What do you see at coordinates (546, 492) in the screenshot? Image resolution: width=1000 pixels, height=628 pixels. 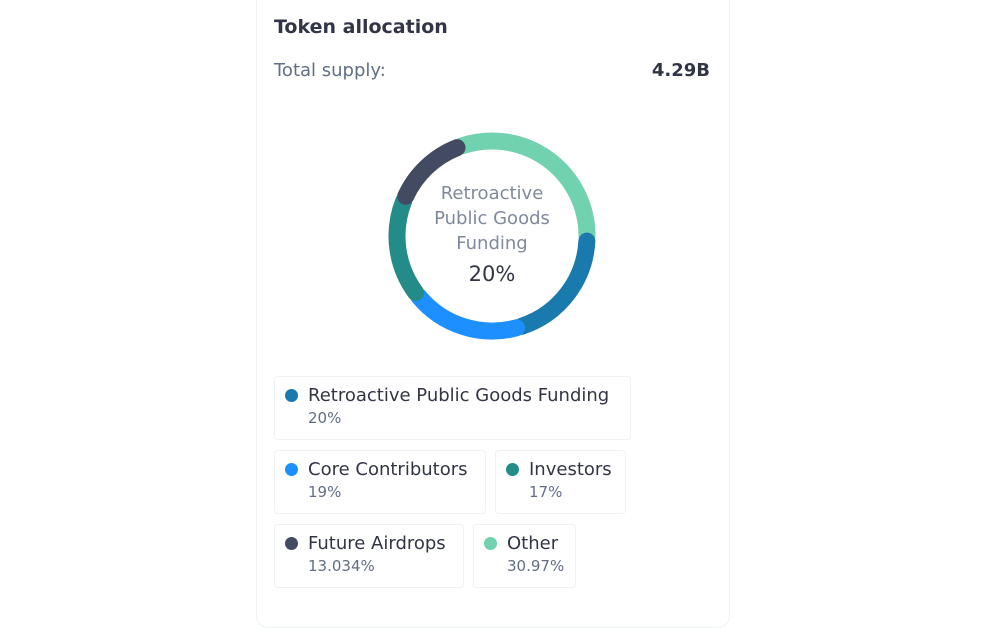 I see `legend-percent: 17%` at bounding box center [546, 492].